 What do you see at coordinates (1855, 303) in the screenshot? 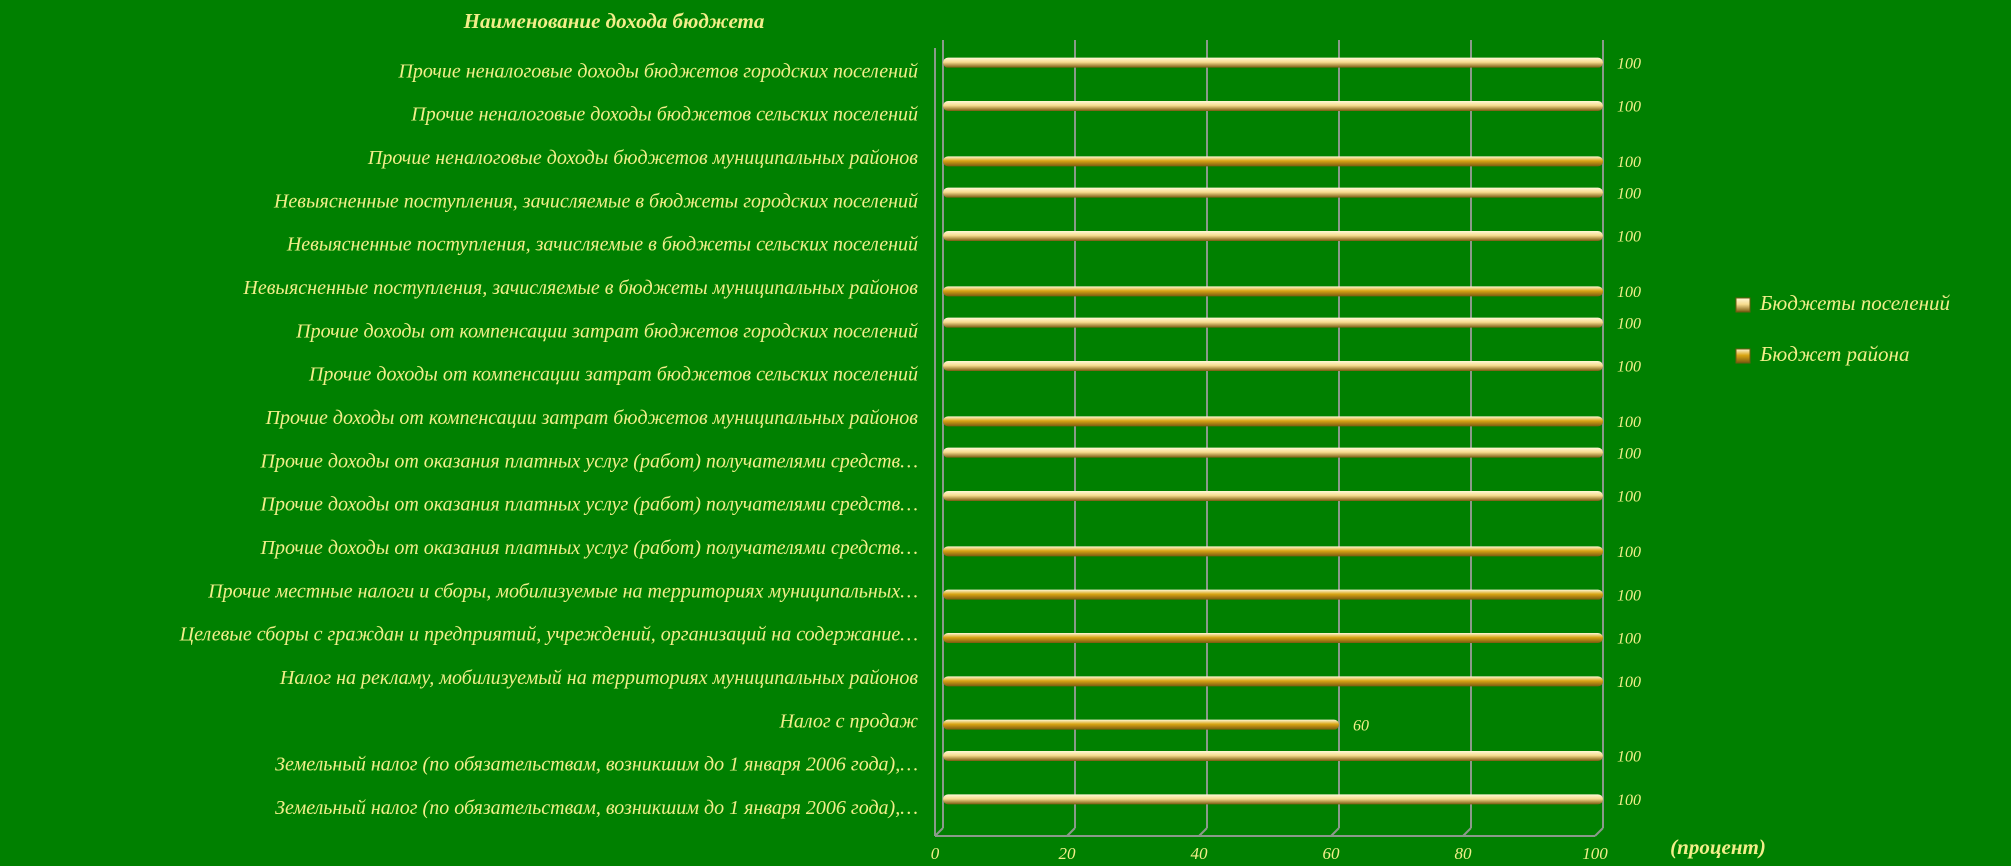
I see `legend-label: Бюджеты поселений` at bounding box center [1855, 303].